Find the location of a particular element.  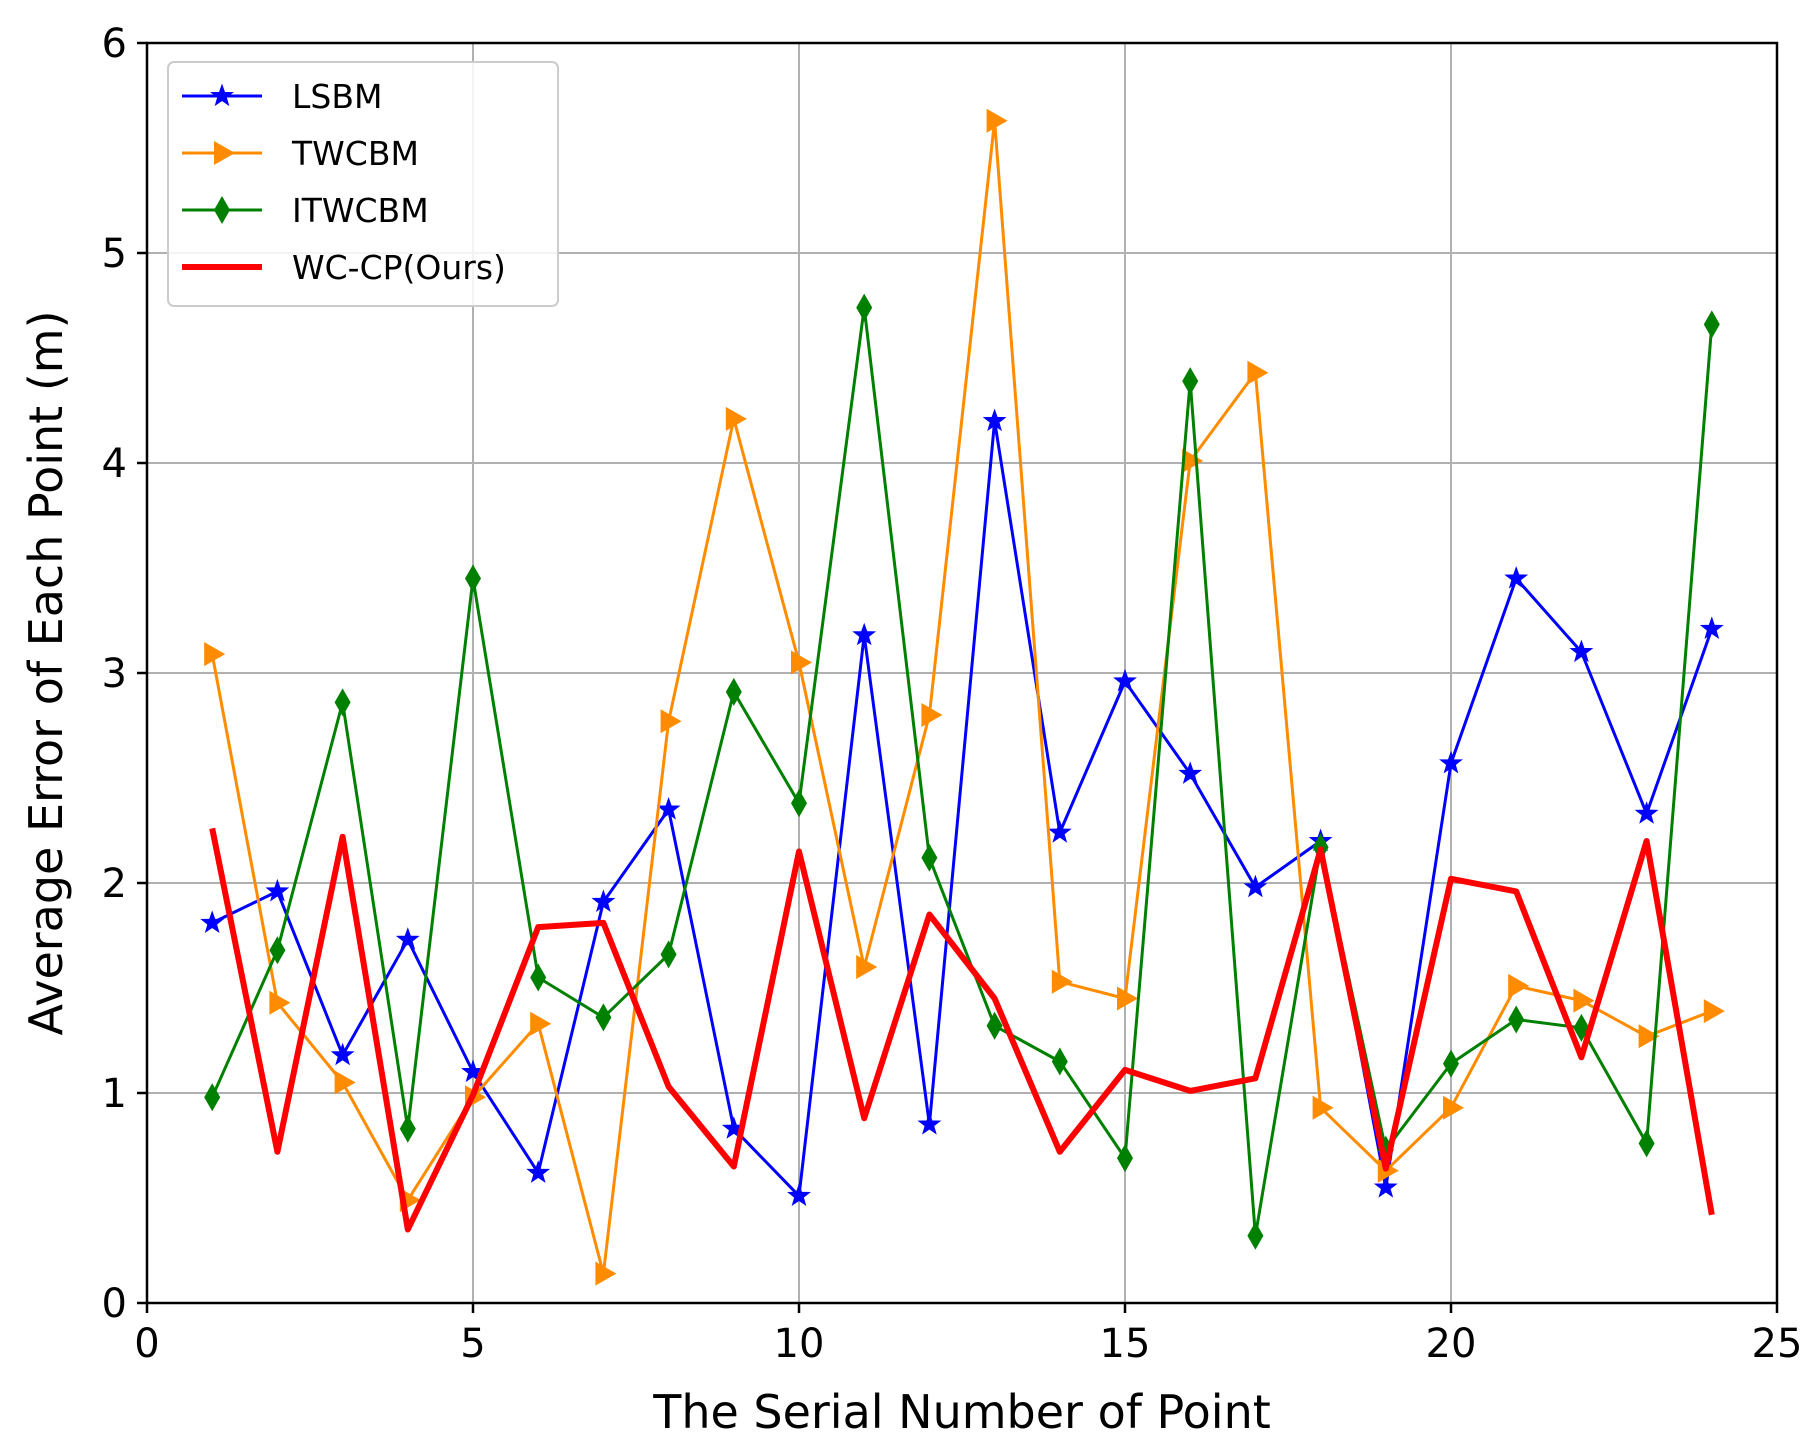

y-axis-label: Average Error of Each Point (m) is located at coordinates (46, 672).